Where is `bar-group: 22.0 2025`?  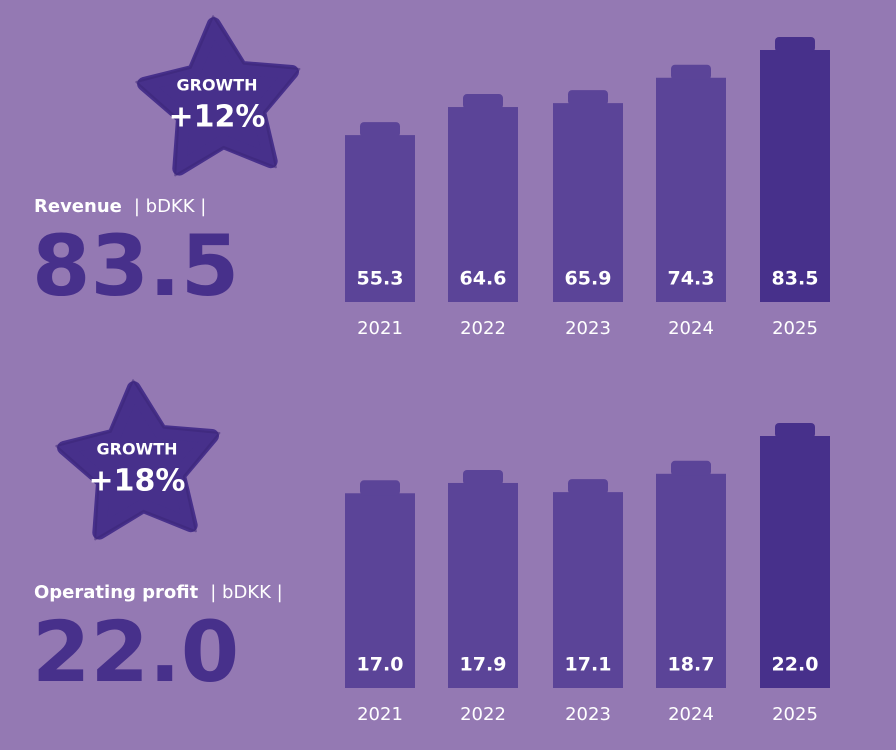
bar-group: 22.0 2025 is located at coordinates (795, 574).